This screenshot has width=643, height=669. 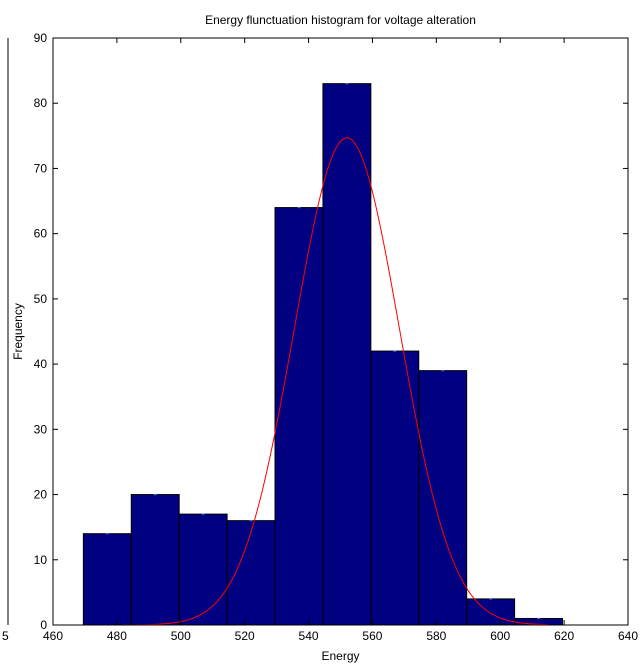 I want to click on x-tick-label: 500, so click(x=181, y=636).